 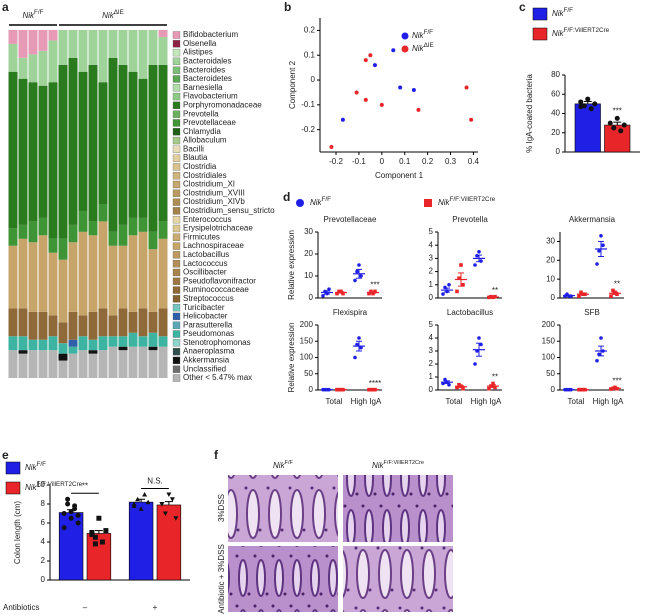 What do you see at coordinates (200, 43) in the screenshot?
I see `legend-label: Olsenella` at bounding box center [200, 43].